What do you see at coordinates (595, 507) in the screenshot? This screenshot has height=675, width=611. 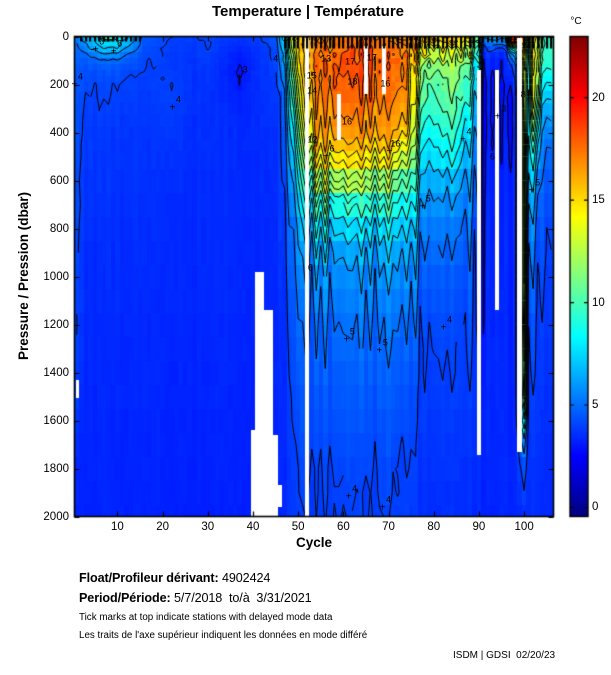 I see `colorbar-tick-label: 0` at bounding box center [595, 507].